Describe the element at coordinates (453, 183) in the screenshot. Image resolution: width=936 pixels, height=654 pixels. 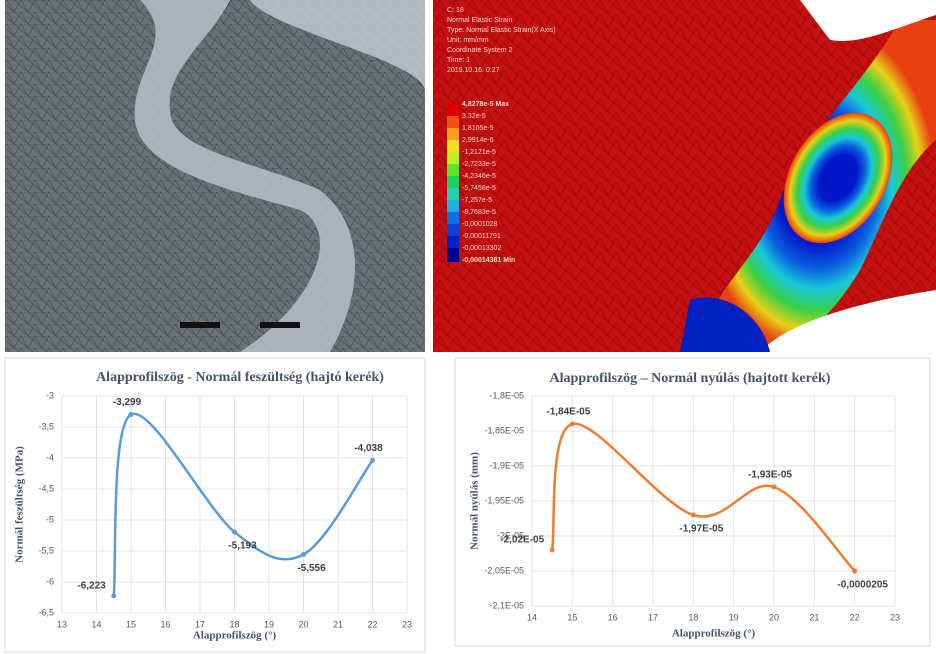
I see `strain-colorbar` at that location.